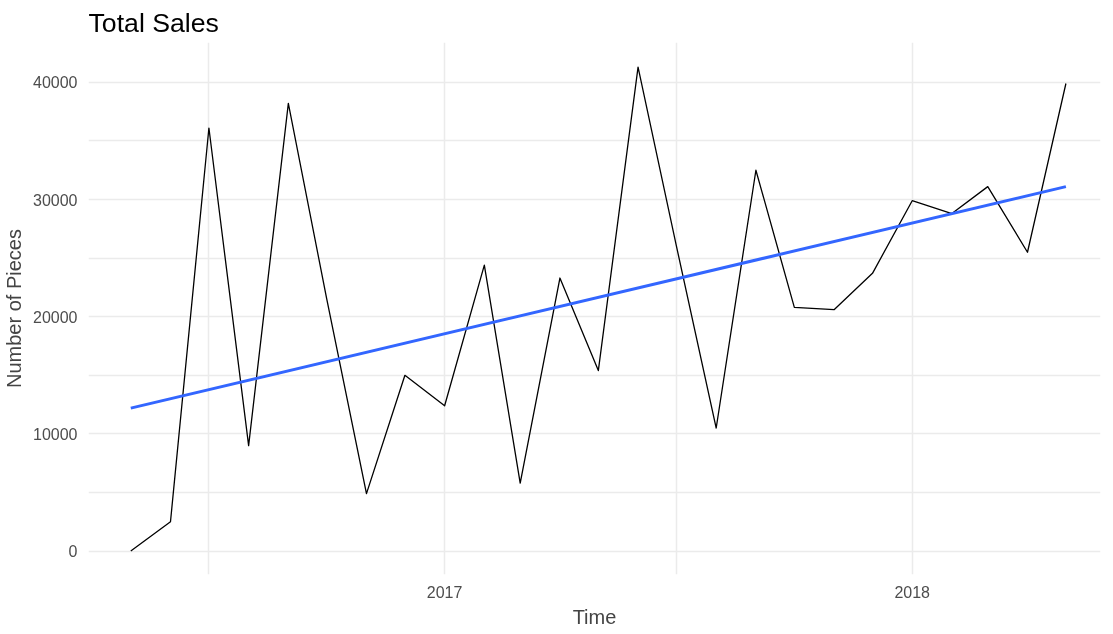 This screenshot has height=634, width=1113. What do you see at coordinates (55, 317) in the screenshot?
I see `y-tick-label: 20000` at bounding box center [55, 317].